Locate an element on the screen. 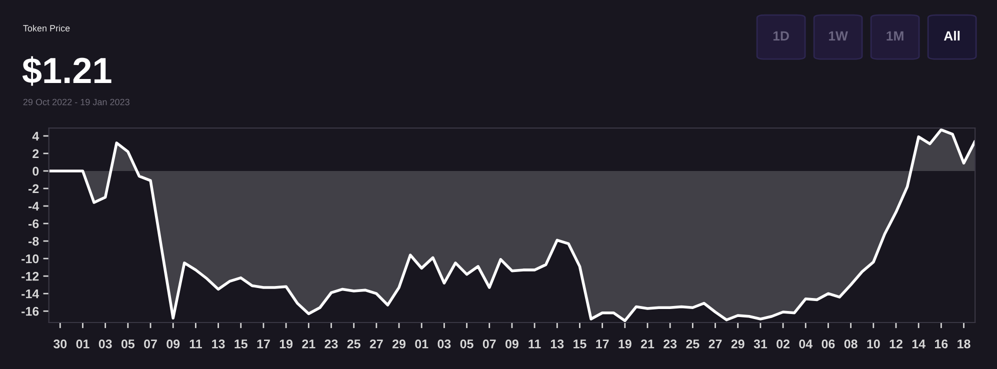  x-tick-label: 16 is located at coordinates (941, 344).